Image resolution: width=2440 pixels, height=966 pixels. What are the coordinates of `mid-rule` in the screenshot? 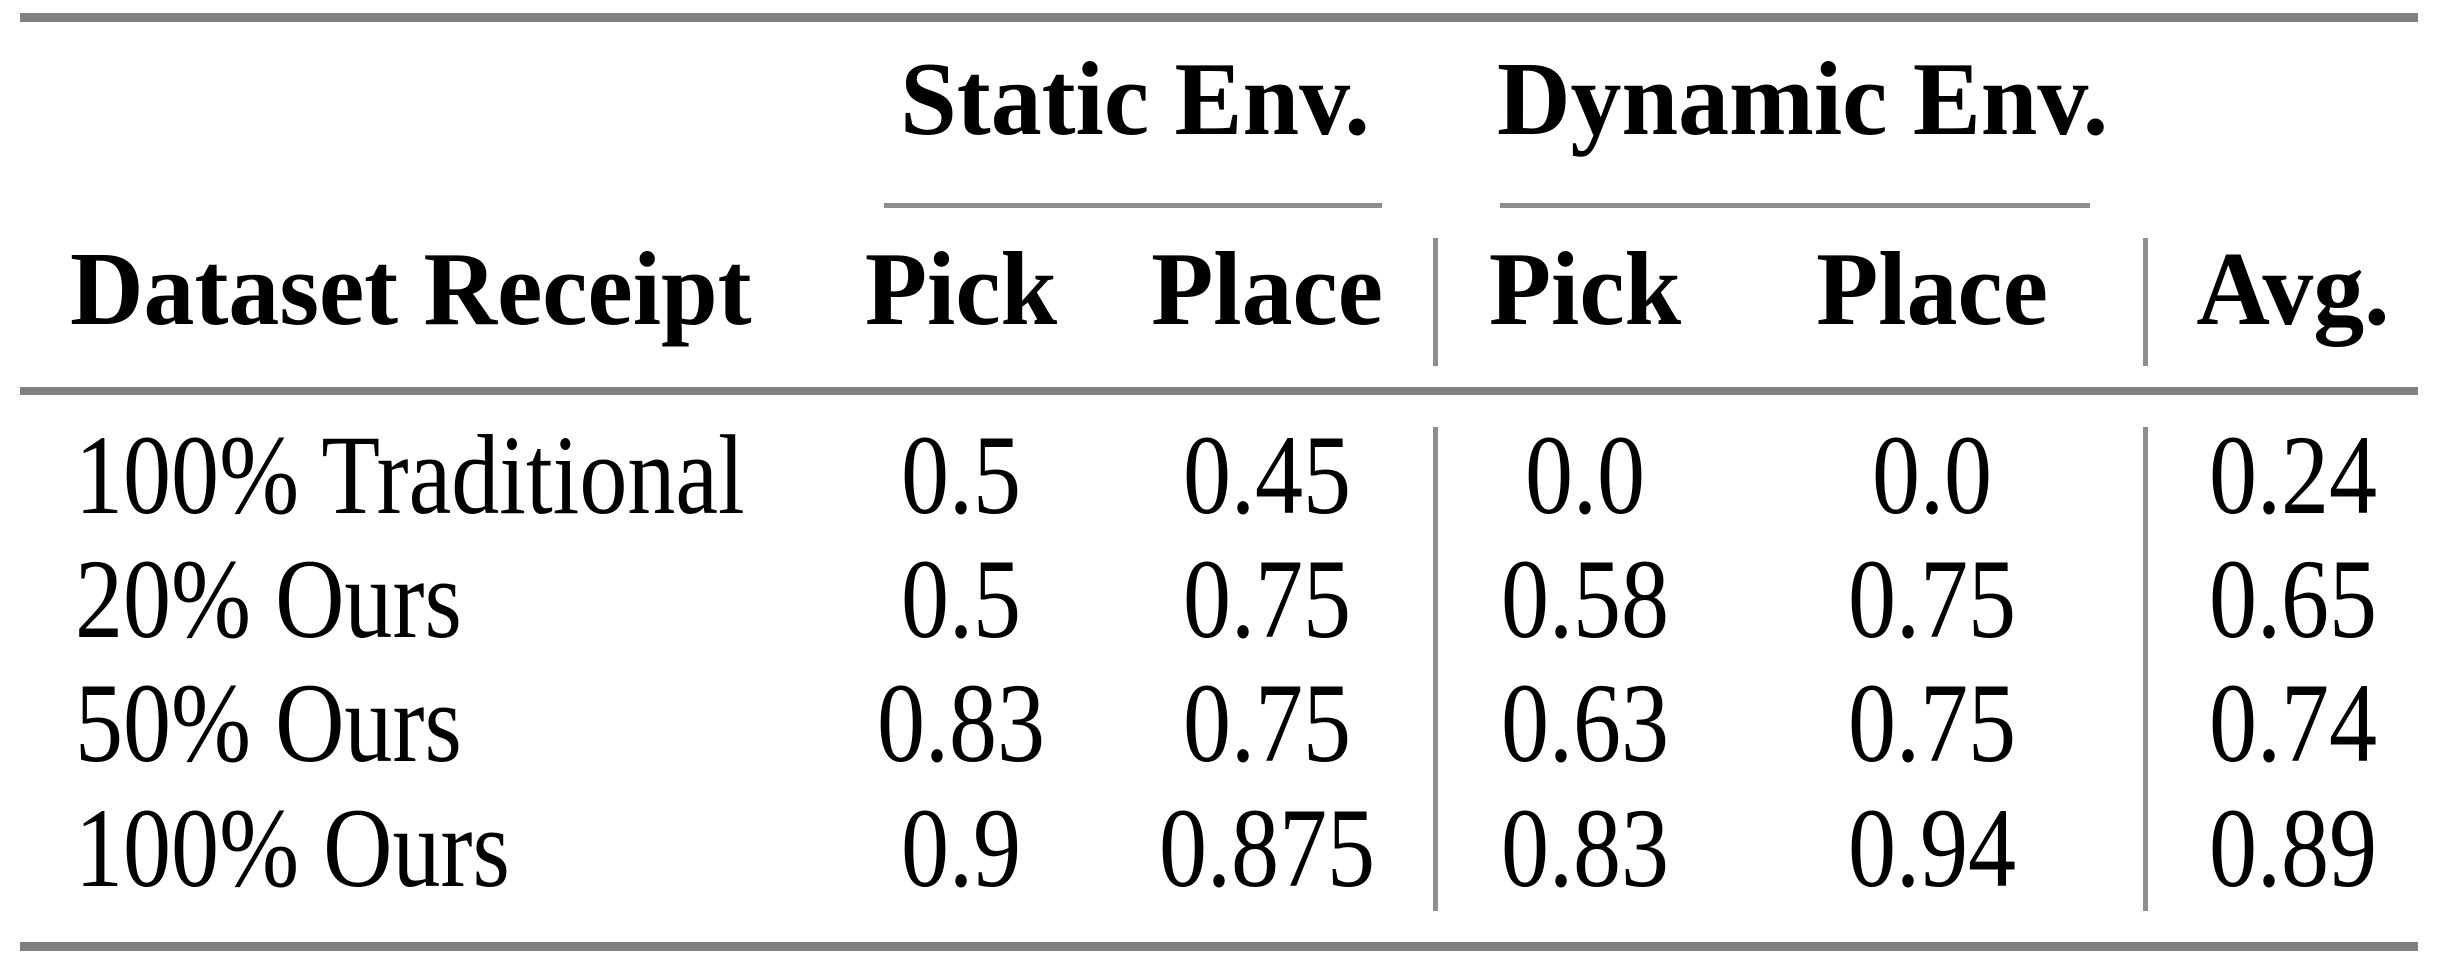 It's located at (1219, 391).